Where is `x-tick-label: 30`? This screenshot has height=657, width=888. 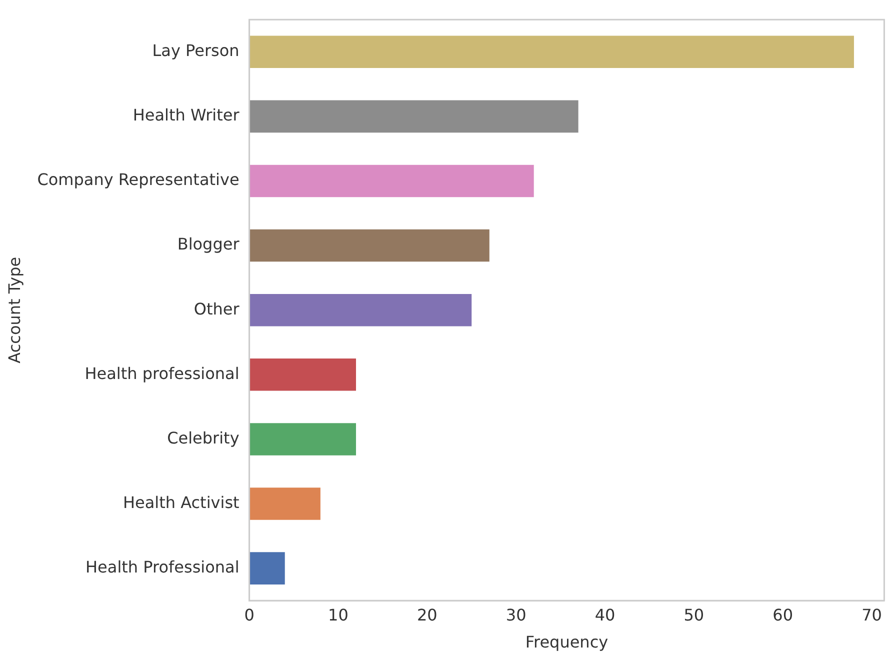
x-tick-label: 30 is located at coordinates (516, 614).